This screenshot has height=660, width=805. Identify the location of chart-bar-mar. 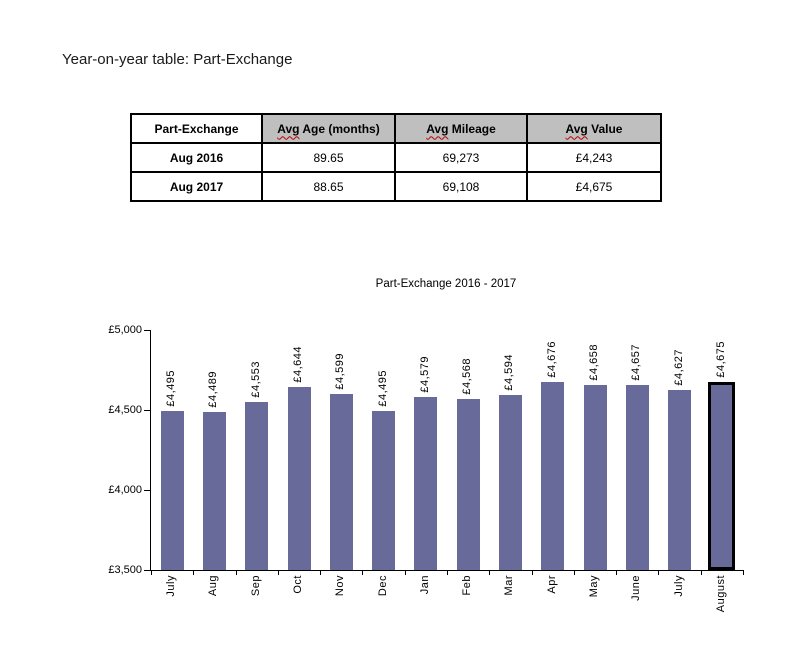
(510, 482).